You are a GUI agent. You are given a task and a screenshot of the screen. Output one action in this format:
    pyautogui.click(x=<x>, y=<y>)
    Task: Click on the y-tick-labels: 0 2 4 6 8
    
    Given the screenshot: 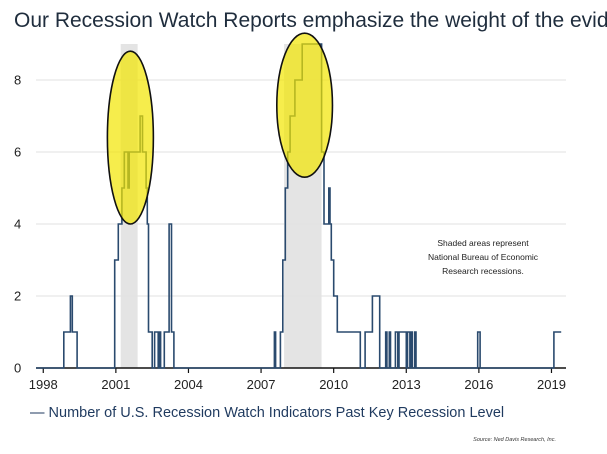 What is the action you would take?
    pyautogui.click(x=17, y=224)
    